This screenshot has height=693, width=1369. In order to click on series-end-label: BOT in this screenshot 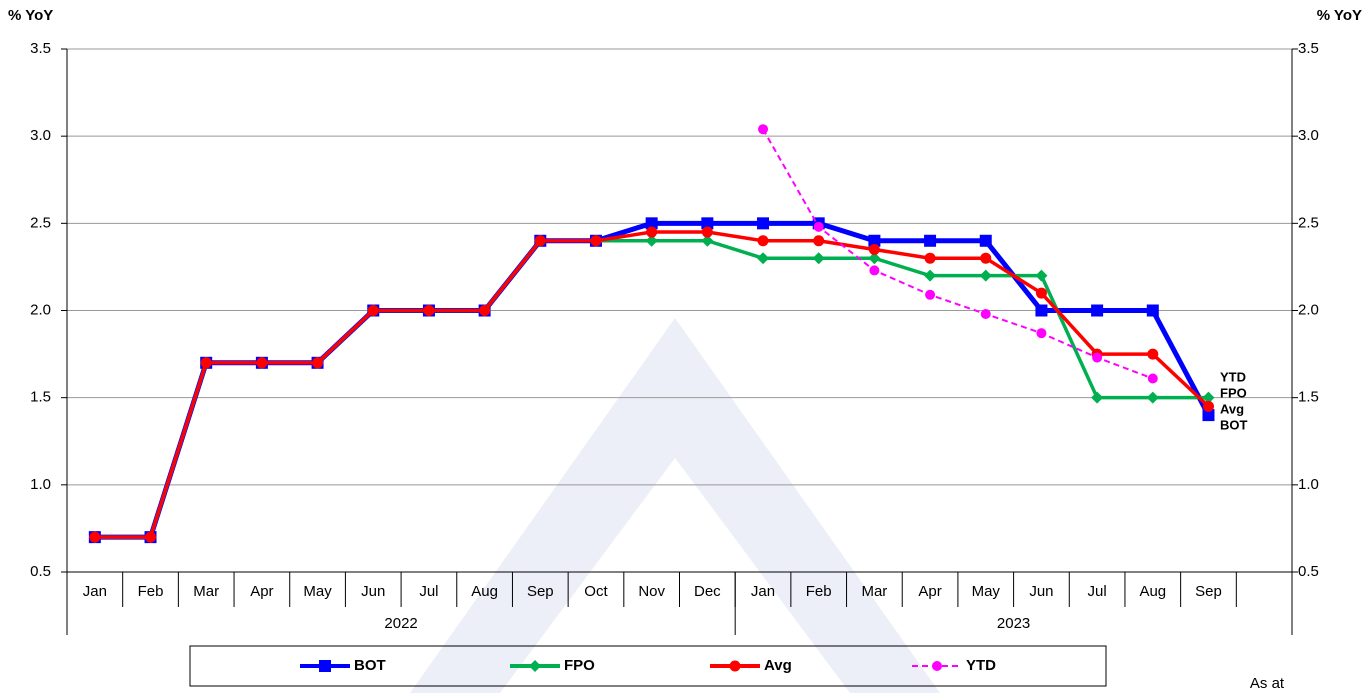, I will do `click(1234, 424)`.